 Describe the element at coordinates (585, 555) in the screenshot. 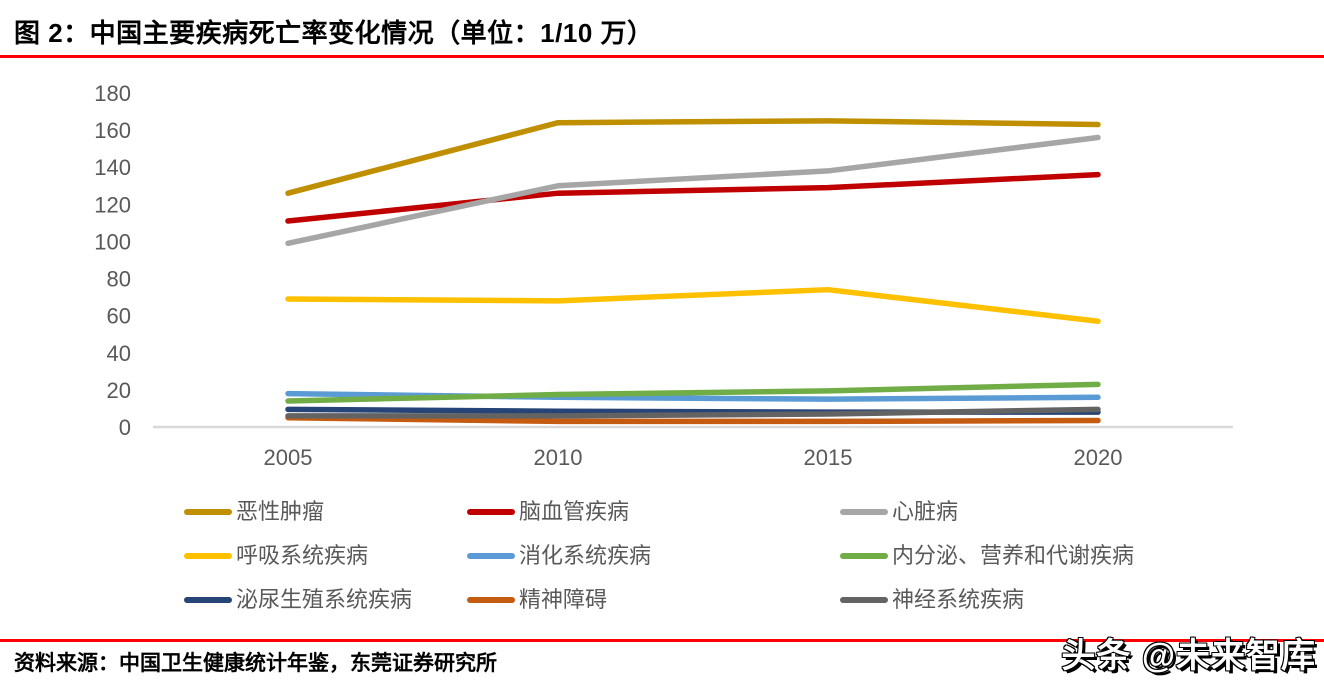

I see `legend-label: 消化系统疾病` at that location.